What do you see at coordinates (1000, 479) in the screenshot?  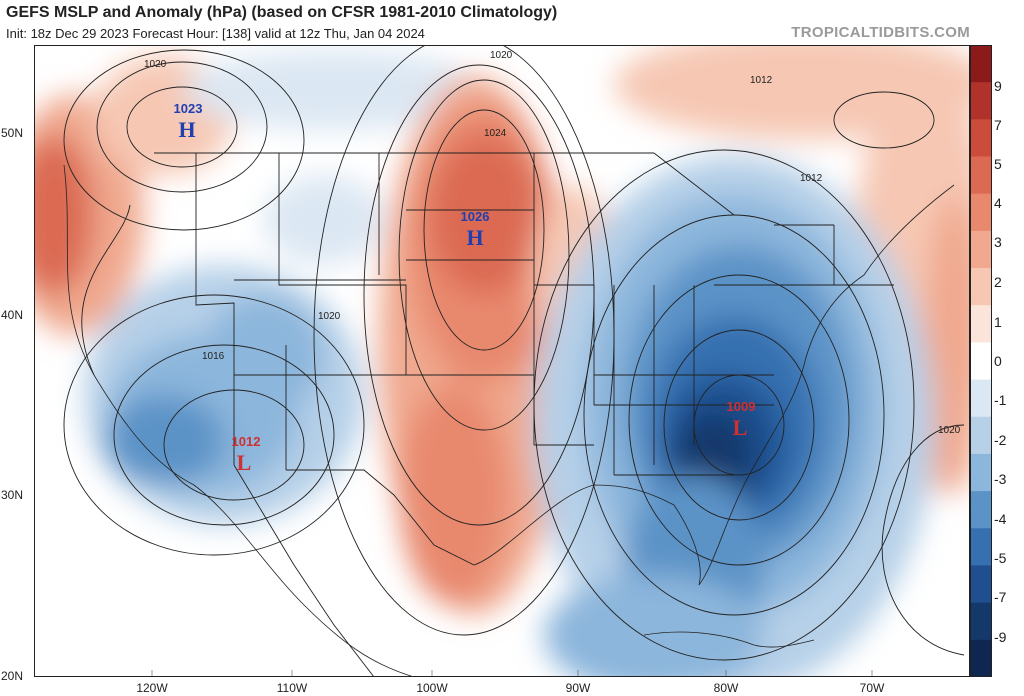 I see `colorbar-tick-label: -3` at bounding box center [1000, 479].